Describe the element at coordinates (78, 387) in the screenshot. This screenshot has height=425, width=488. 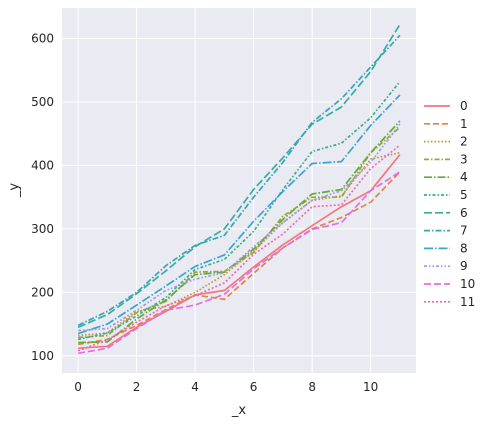
I see `x-tick-label: 0` at that location.